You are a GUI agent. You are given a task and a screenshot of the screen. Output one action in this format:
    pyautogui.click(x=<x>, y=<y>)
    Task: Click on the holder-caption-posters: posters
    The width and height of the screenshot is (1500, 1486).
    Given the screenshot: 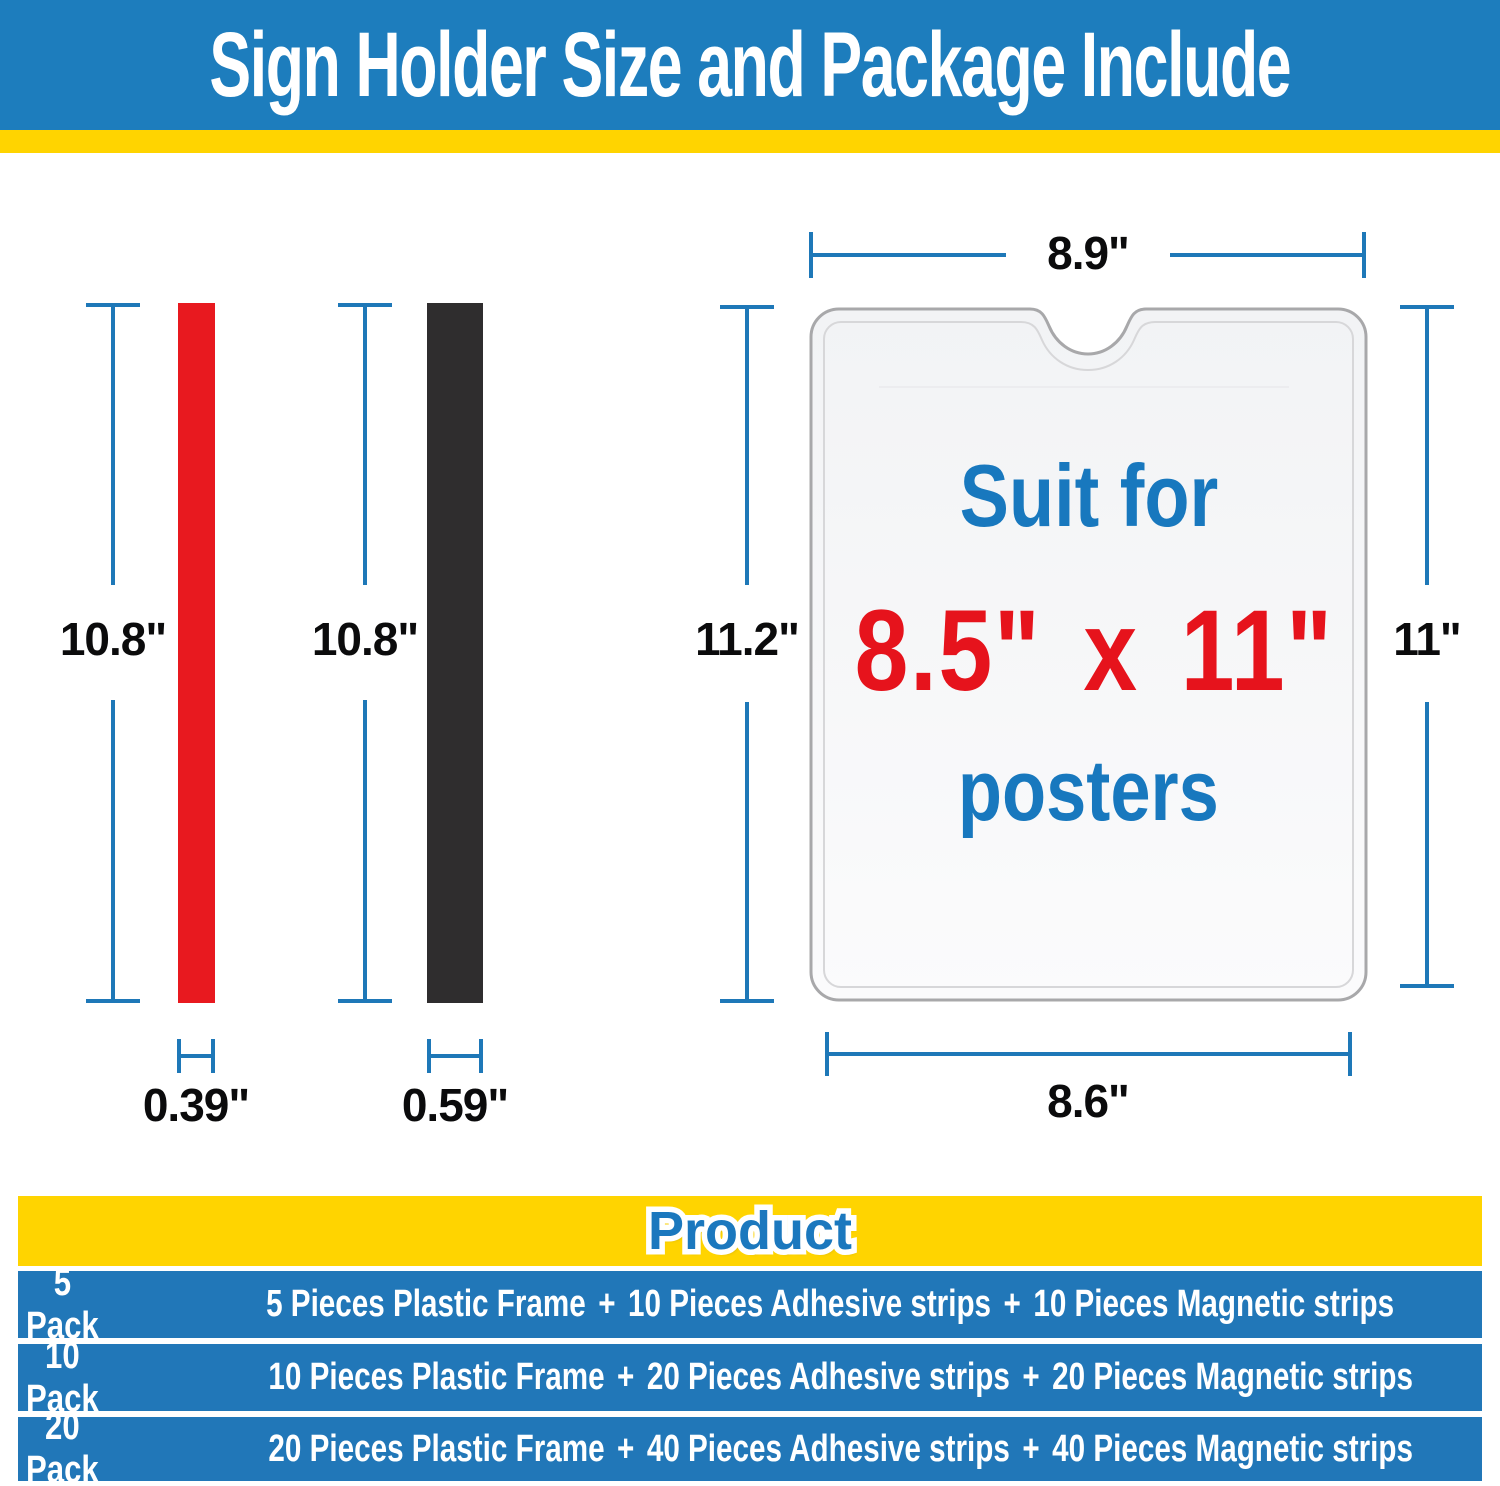 What is the action you would take?
    pyautogui.click(x=1088, y=791)
    